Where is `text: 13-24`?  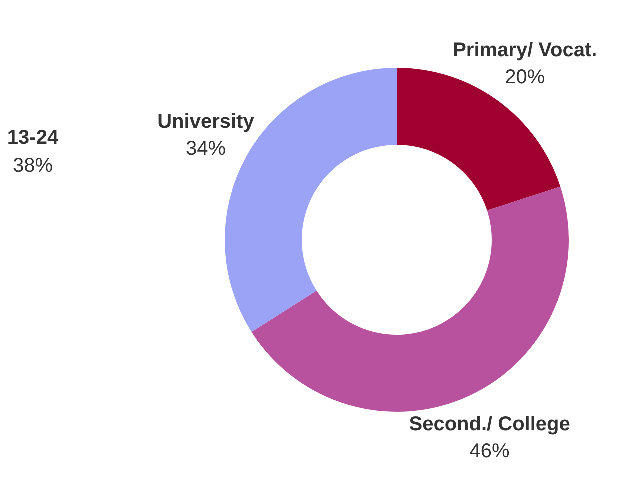
text: 13-24 is located at coordinates (33, 138).